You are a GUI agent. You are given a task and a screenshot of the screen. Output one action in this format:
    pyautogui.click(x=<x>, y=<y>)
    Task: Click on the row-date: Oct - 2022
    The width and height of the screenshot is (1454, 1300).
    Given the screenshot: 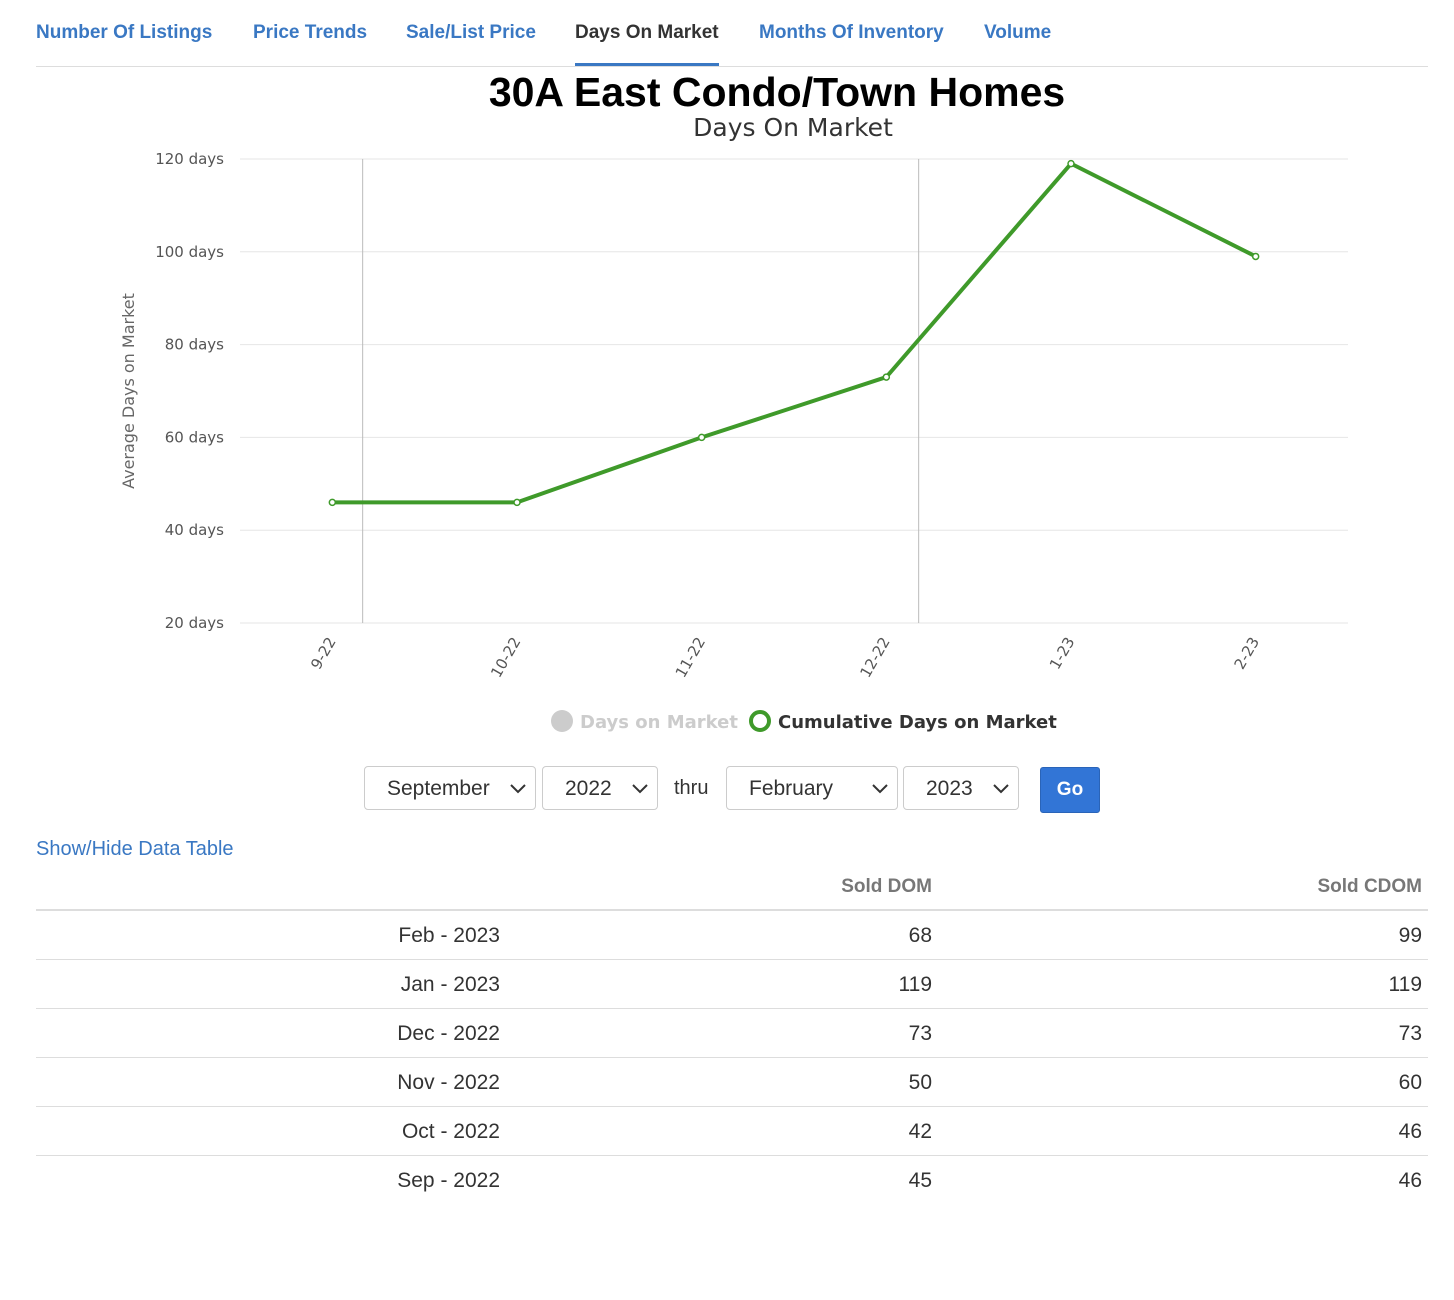 What is the action you would take?
    pyautogui.click(x=450, y=1131)
    